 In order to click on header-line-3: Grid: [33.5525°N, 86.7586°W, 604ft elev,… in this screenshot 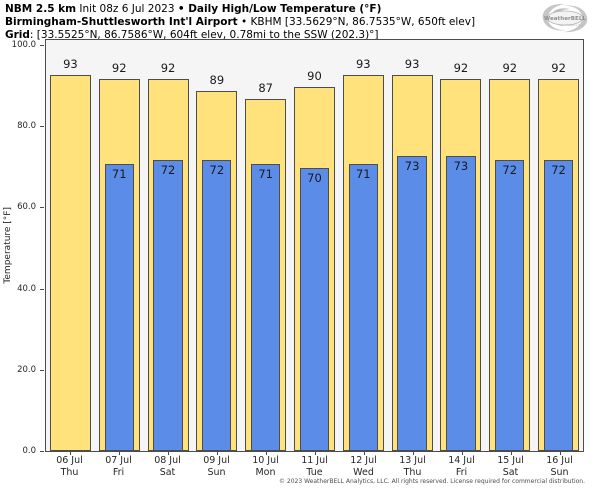, I will do `click(240, 35)`.